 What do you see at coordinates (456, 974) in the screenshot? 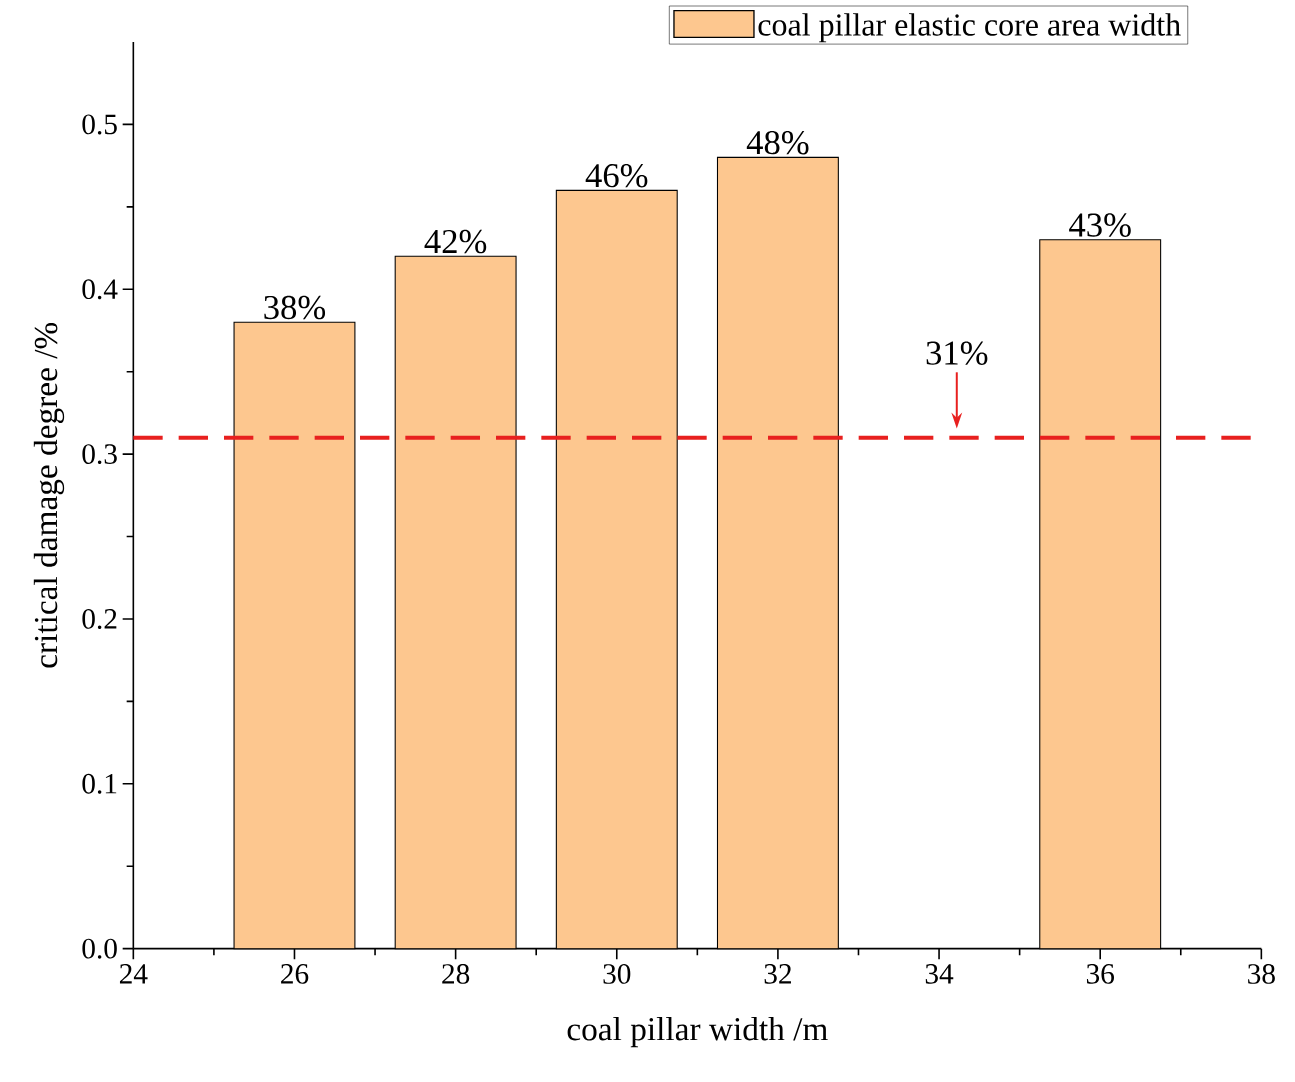
I see `x-tick-label: 28` at bounding box center [456, 974].